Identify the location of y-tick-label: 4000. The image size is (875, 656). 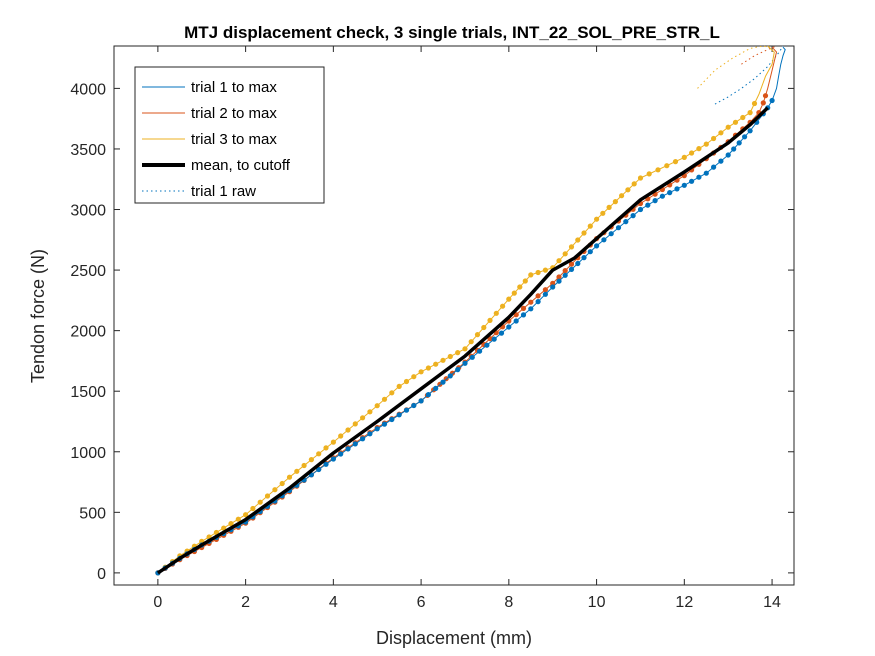
(88, 89).